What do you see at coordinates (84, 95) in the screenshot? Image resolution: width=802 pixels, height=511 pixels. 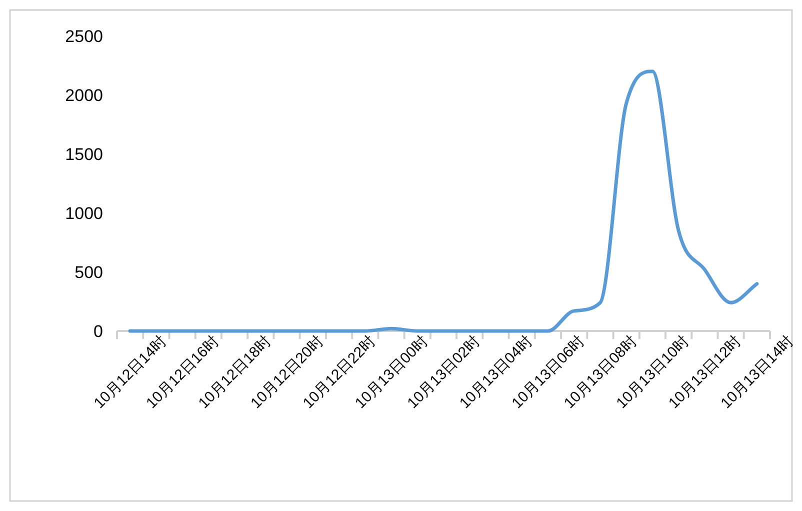 I see `y-tick-label: 2000` at bounding box center [84, 95].